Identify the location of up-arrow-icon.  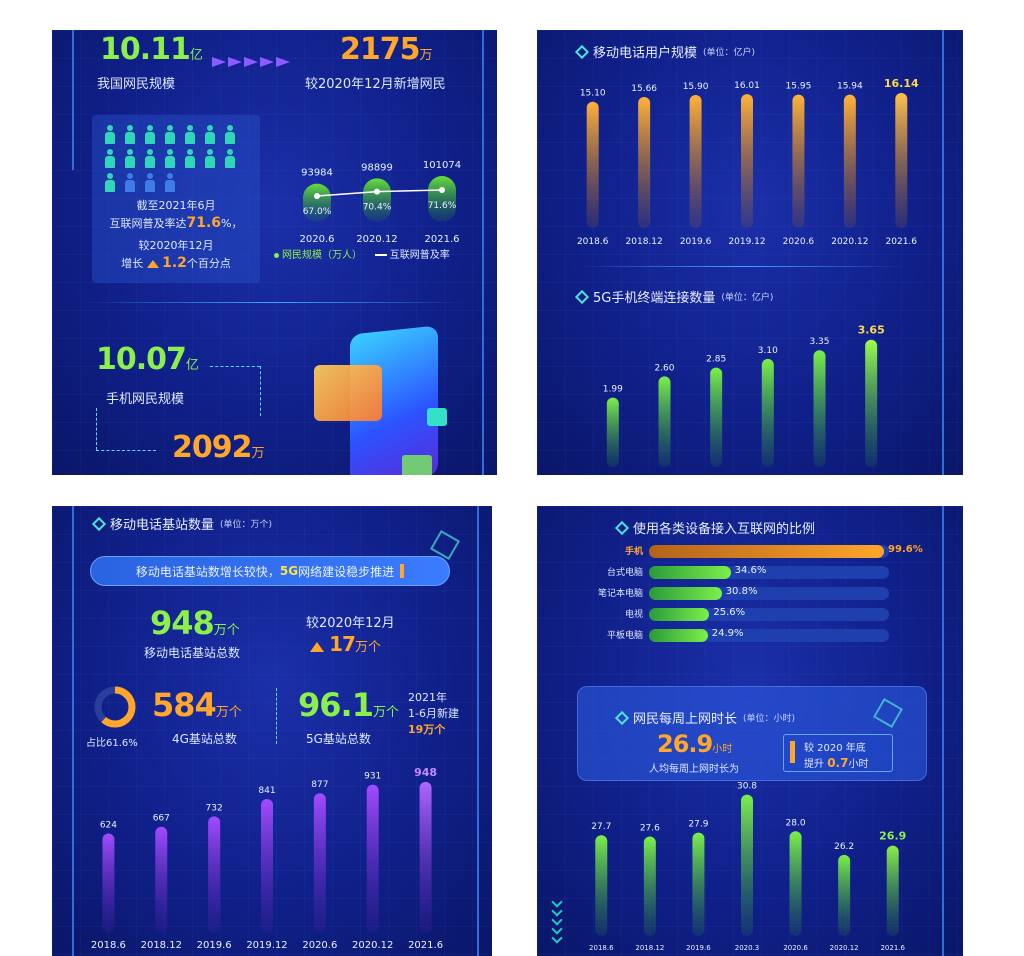
(152, 264).